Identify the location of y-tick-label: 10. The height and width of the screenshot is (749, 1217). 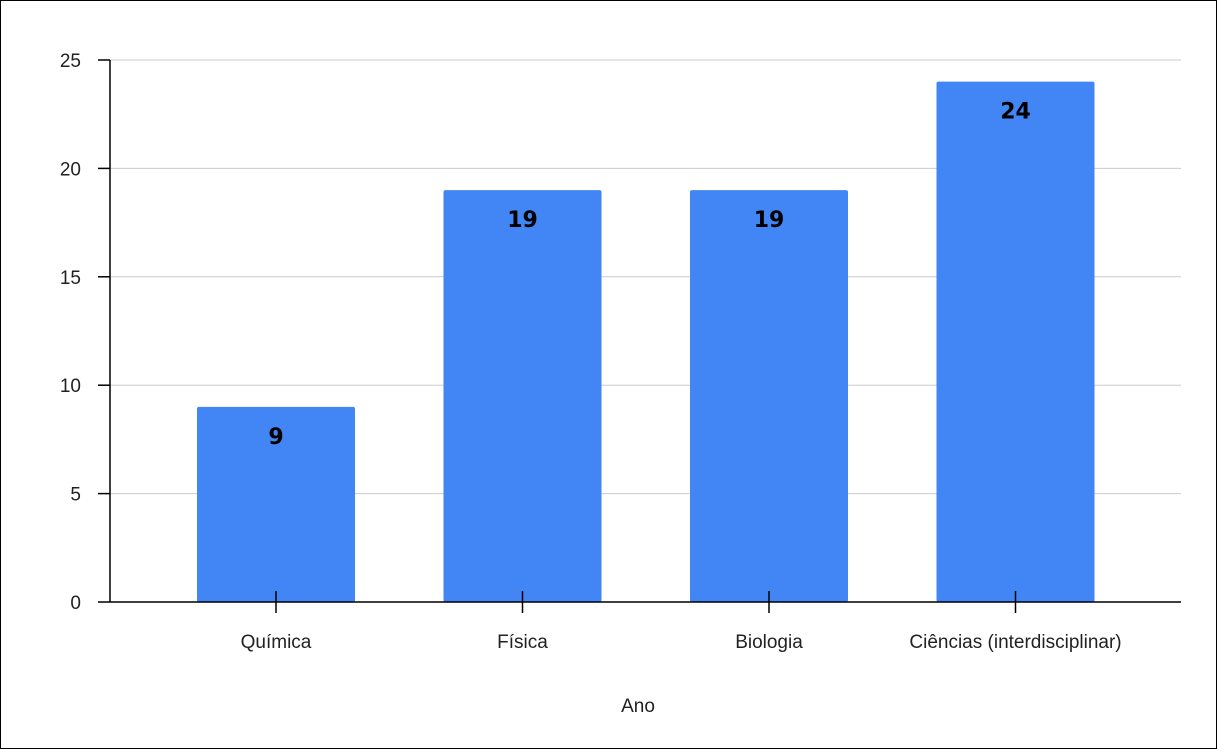
(70, 386).